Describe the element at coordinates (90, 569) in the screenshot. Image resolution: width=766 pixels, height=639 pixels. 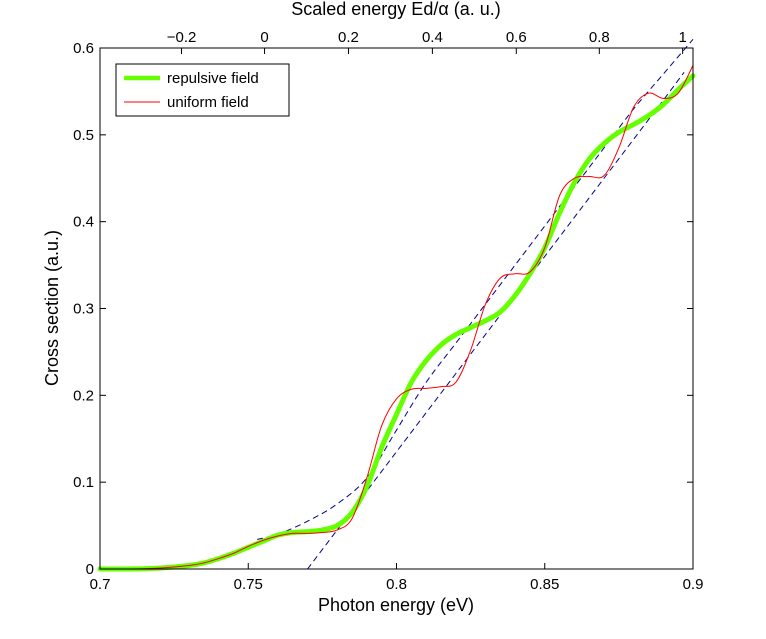
I see `y-tick-label: 0` at that location.